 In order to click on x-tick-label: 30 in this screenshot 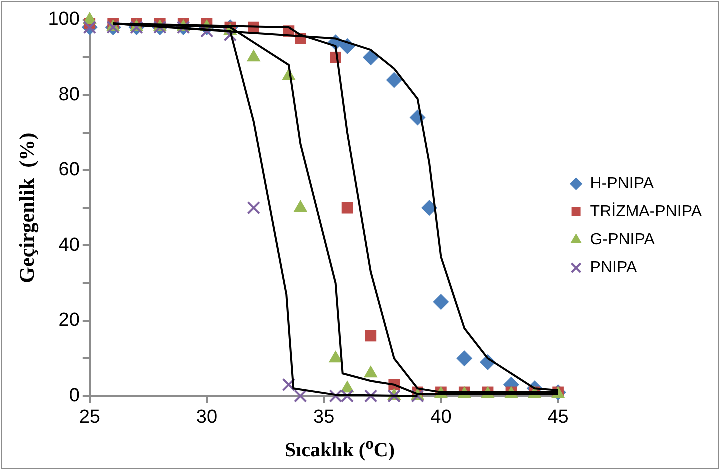, I will do `click(207, 417)`.